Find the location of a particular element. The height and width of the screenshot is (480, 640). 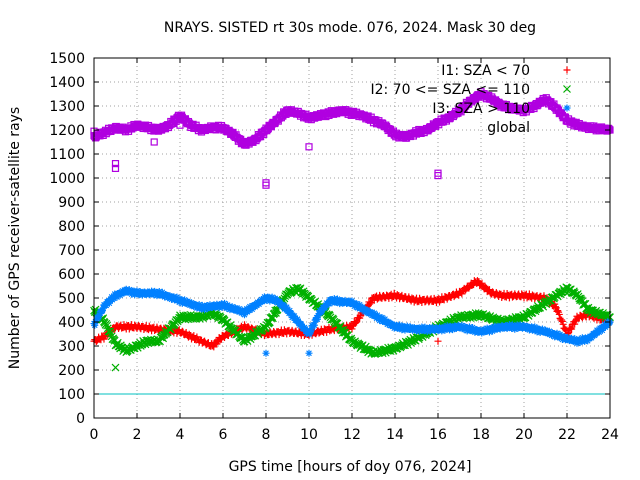

y-tick-label: 100 is located at coordinates (71, 395).